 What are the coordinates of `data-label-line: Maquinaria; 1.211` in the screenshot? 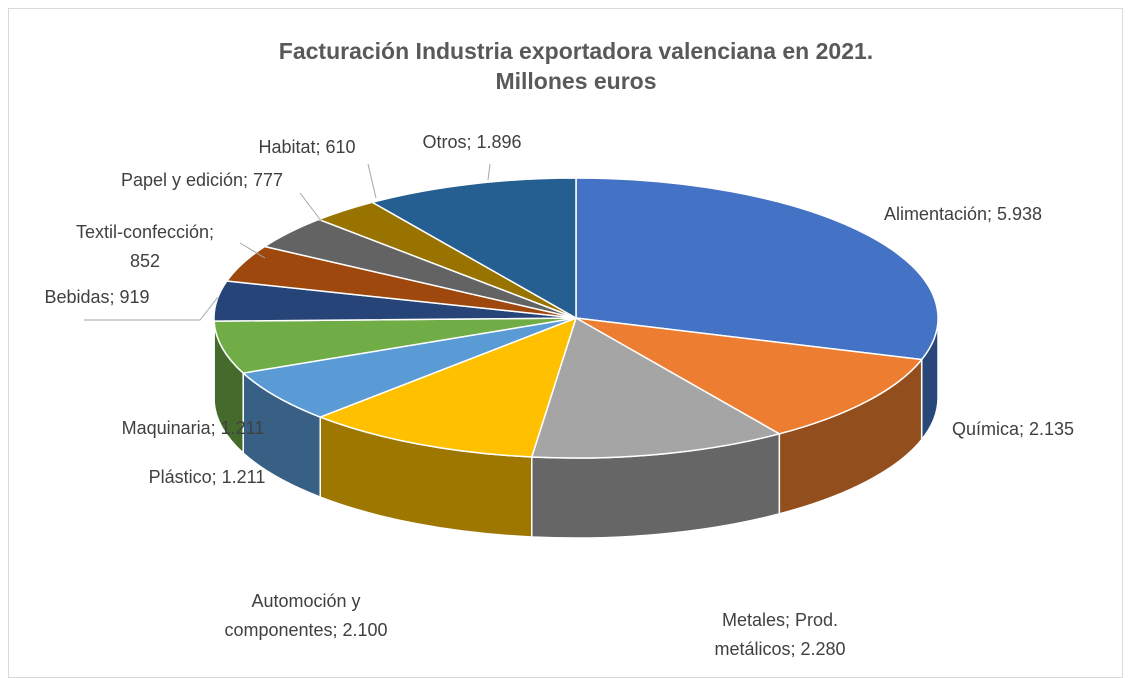 It's located at (193, 428).